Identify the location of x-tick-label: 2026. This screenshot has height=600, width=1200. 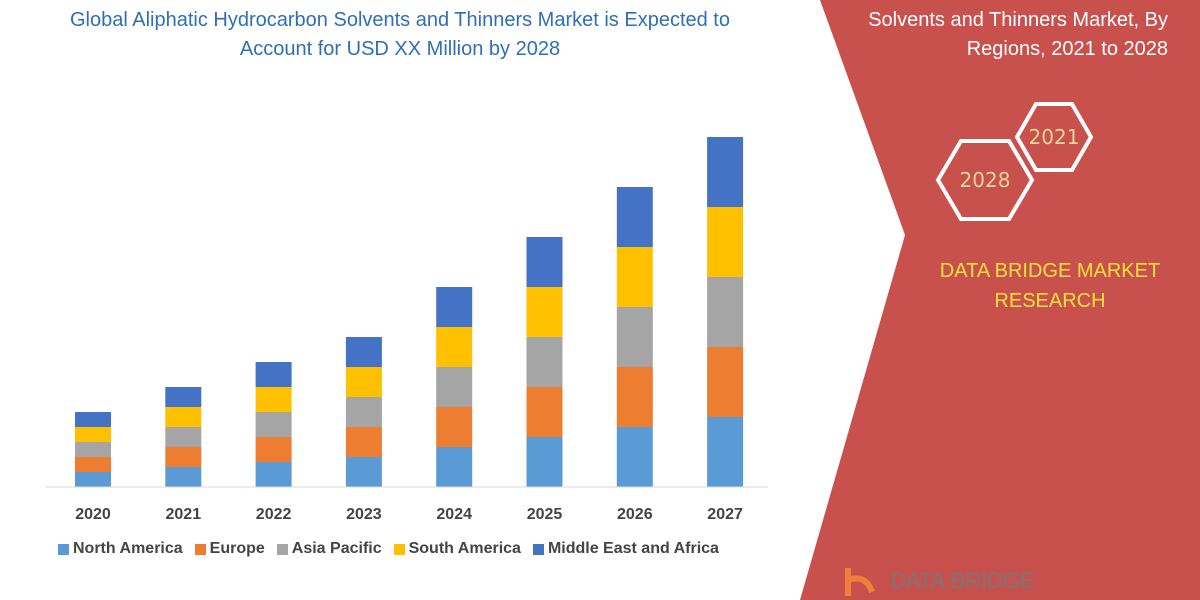
(635, 514).